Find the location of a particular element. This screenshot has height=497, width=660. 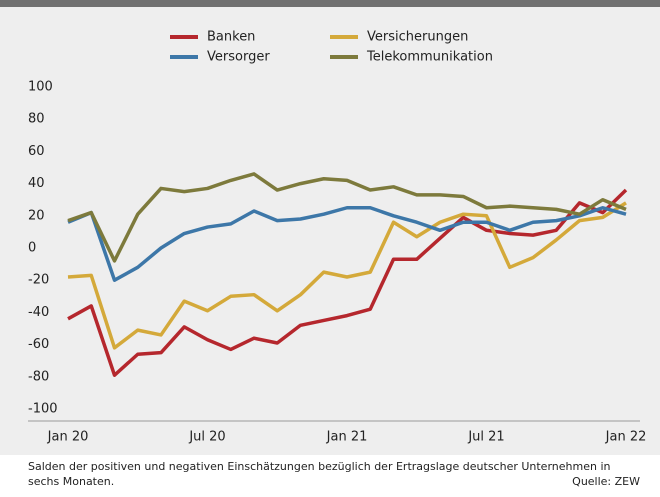

legend-label: Versorger is located at coordinates (238, 57).